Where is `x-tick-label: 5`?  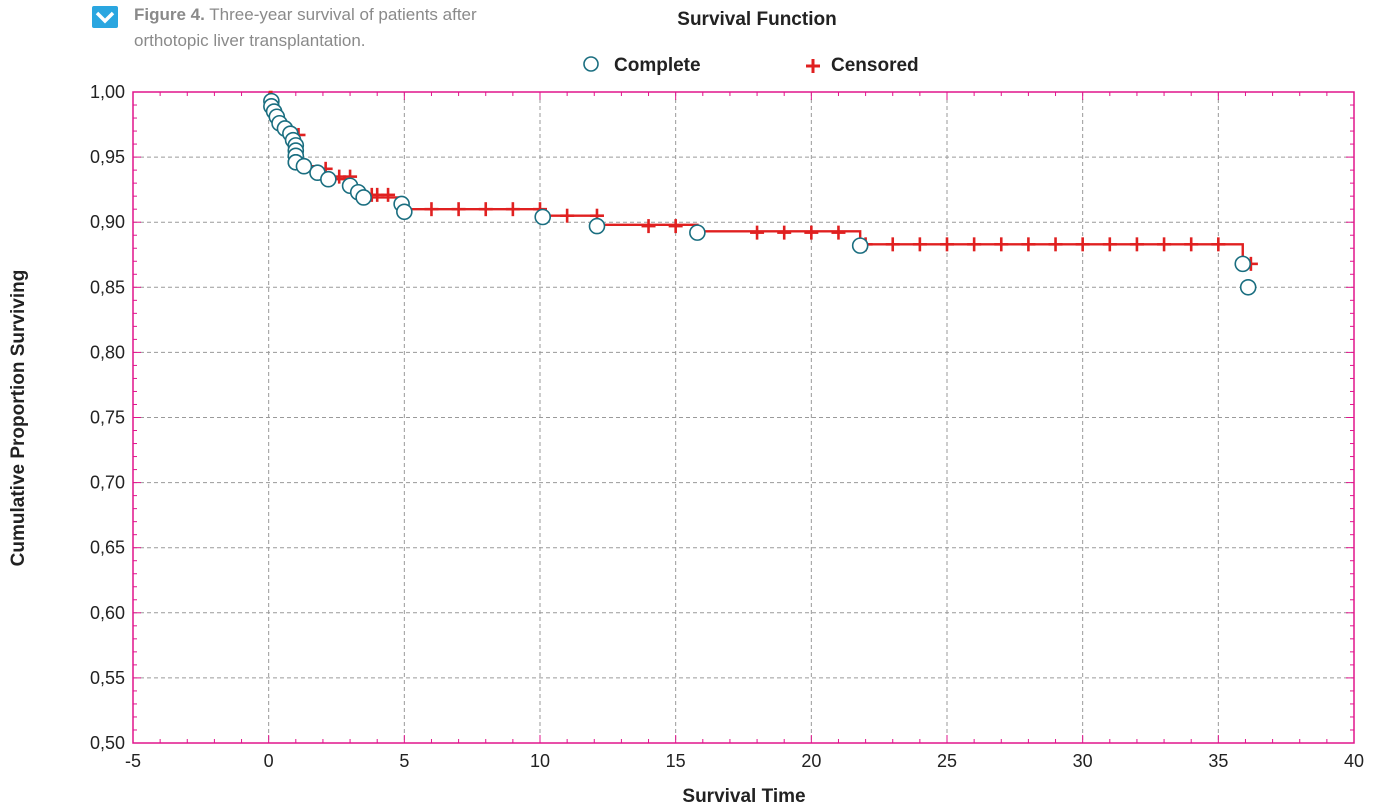
x-tick-label: 5 is located at coordinates (404, 761).